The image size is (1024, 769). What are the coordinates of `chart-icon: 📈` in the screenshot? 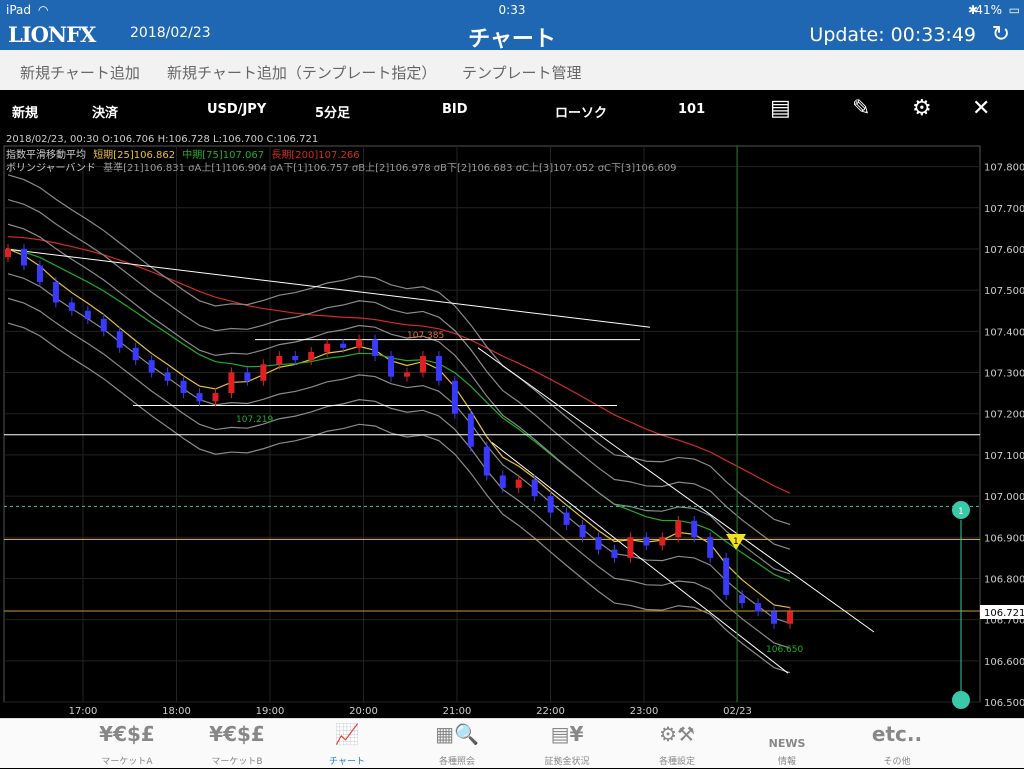 It's located at (347, 734).